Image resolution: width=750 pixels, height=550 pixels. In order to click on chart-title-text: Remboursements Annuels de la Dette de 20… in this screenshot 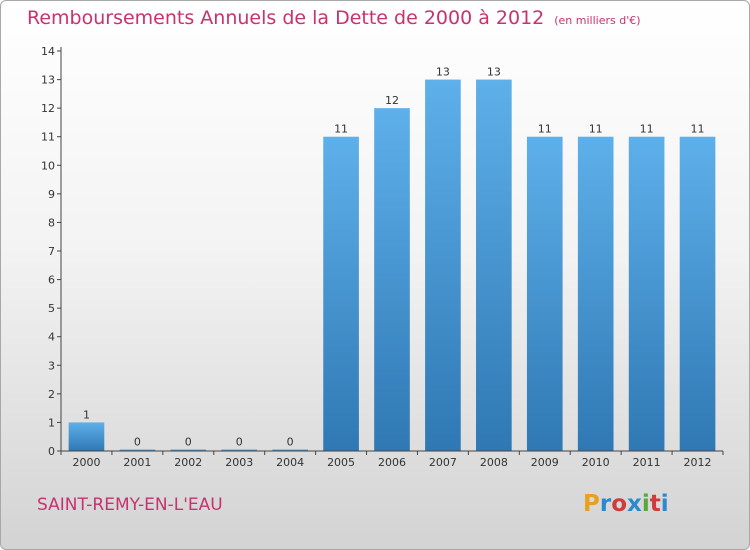, I will do `click(286, 18)`.